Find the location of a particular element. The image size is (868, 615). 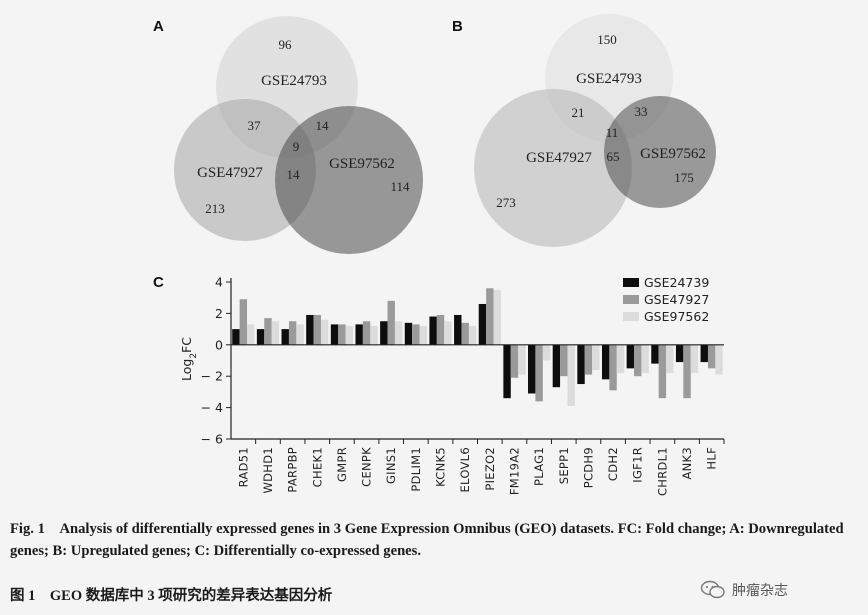

venn-b-count-all: 11 is located at coordinates (612, 132).